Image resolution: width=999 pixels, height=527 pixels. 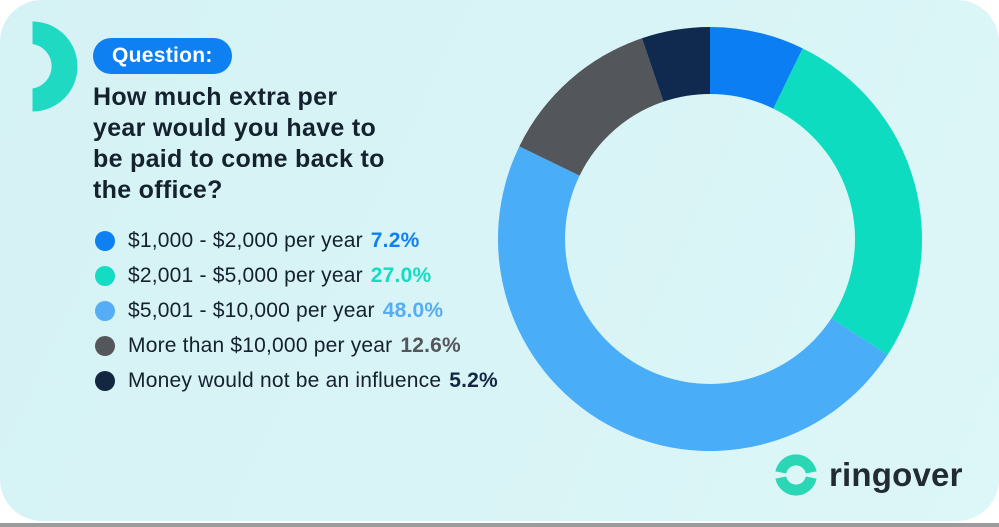 I want to click on bottom-edge-line, so click(x=499, y=525).